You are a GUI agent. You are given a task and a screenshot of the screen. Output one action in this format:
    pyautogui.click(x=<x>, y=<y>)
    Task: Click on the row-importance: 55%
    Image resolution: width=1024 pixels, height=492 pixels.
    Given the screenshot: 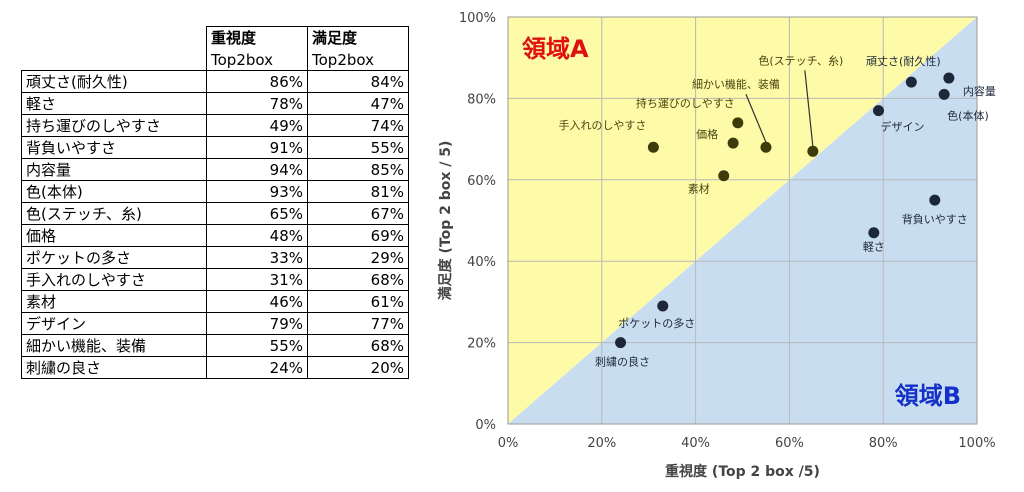 What is the action you would take?
    pyautogui.click(x=257, y=345)
    